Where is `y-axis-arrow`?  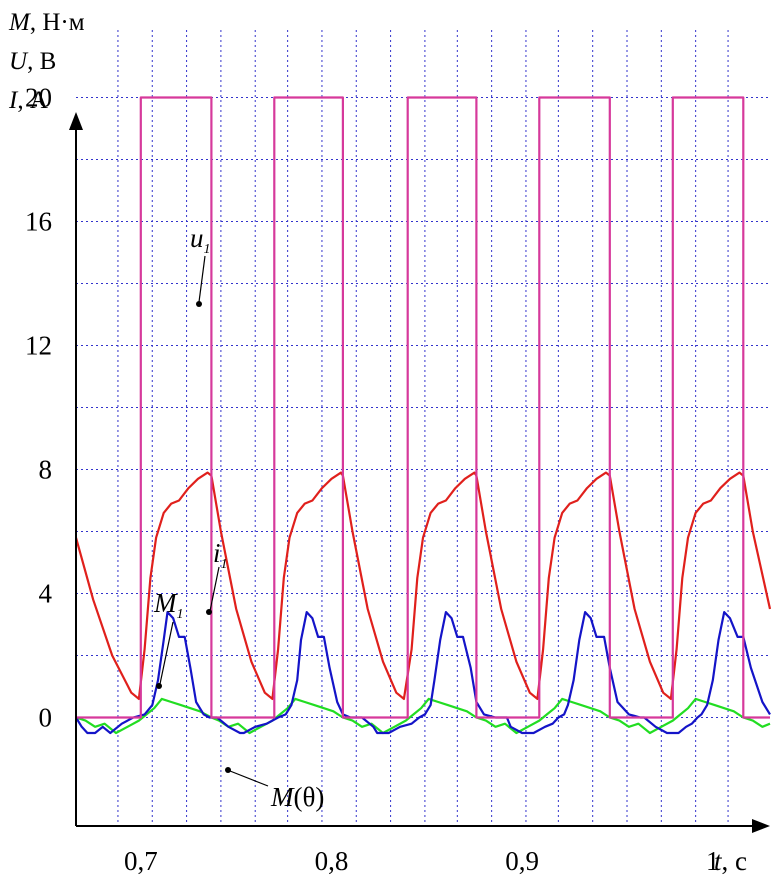 y-axis-arrow is located at coordinates (76, 121).